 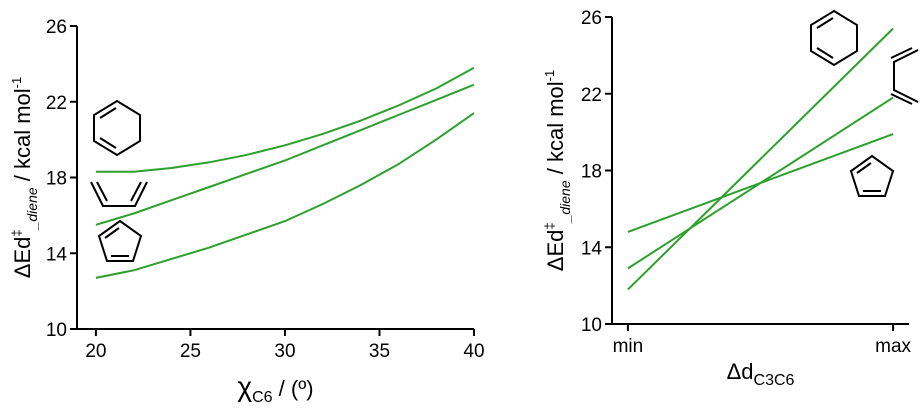 What do you see at coordinates (285, 119) in the screenshot?
I see `series-line-cyclohexadiene` at bounding box center [285, 119].